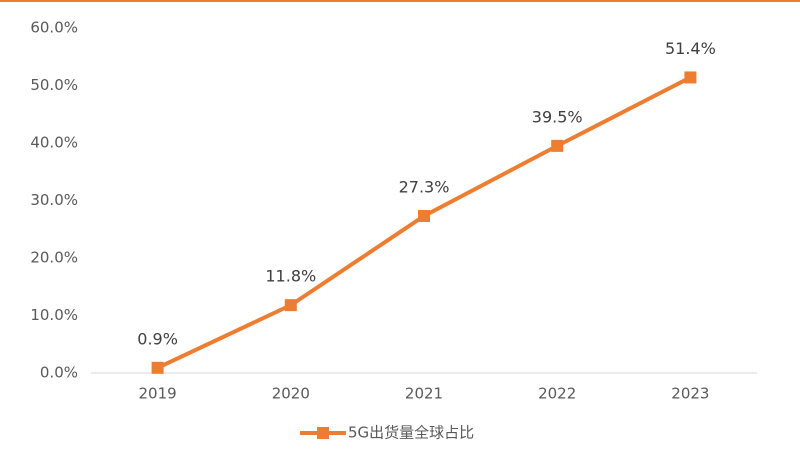 The image size is (800, 454). I want to click on data-label: 11.8%, so click(290, 276).